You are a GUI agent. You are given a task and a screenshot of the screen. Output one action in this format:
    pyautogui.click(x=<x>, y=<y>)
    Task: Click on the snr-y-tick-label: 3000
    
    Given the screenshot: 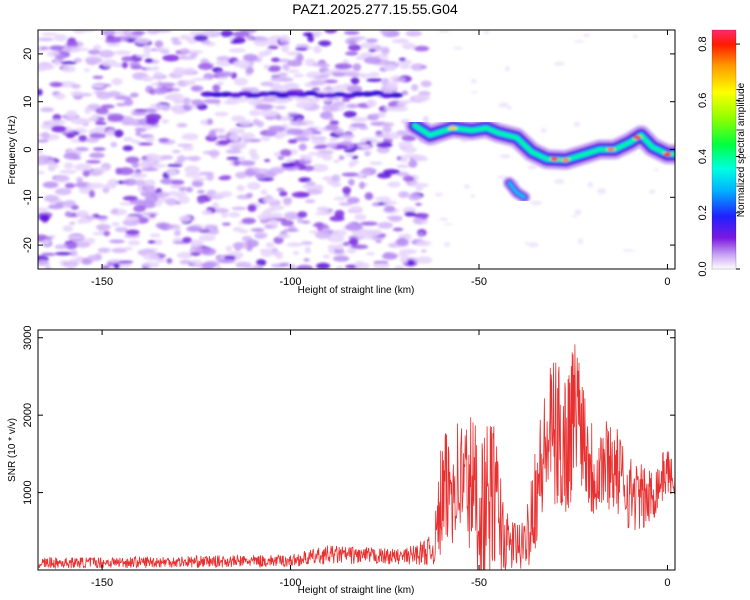 What is the action you would take?
    pyautogui.click(x=28, y=337)
    